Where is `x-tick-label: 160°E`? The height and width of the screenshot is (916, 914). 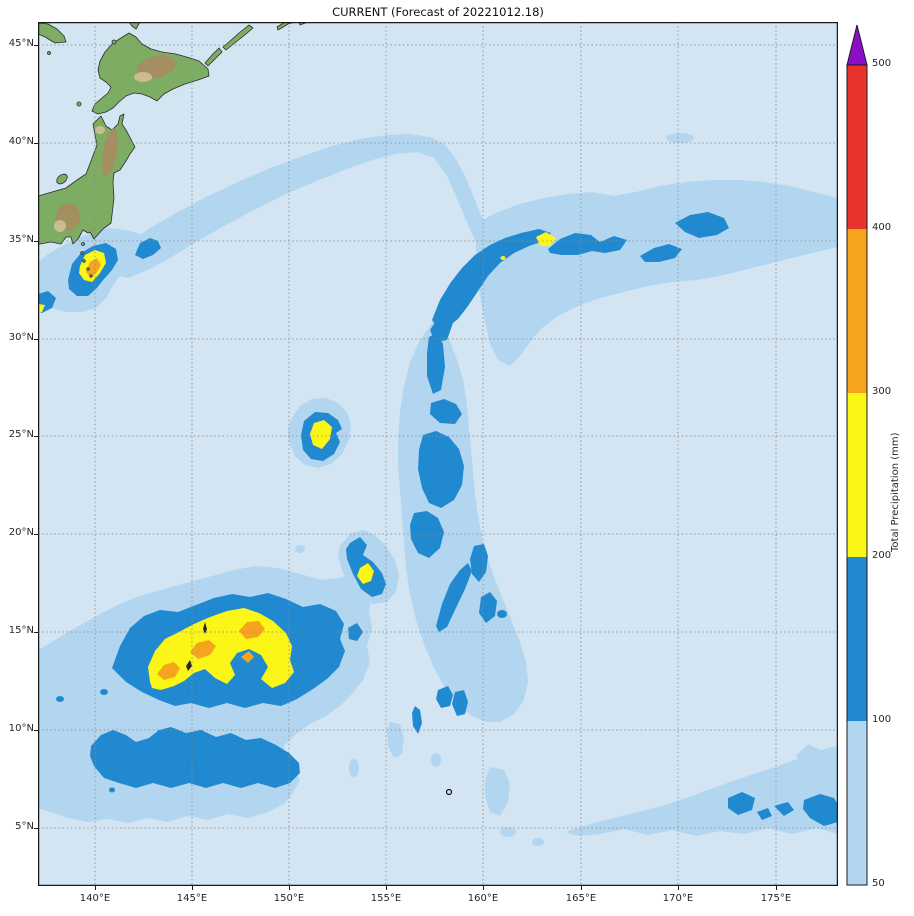 x-tick-label: 160°E is located at coordinates (483, 898).